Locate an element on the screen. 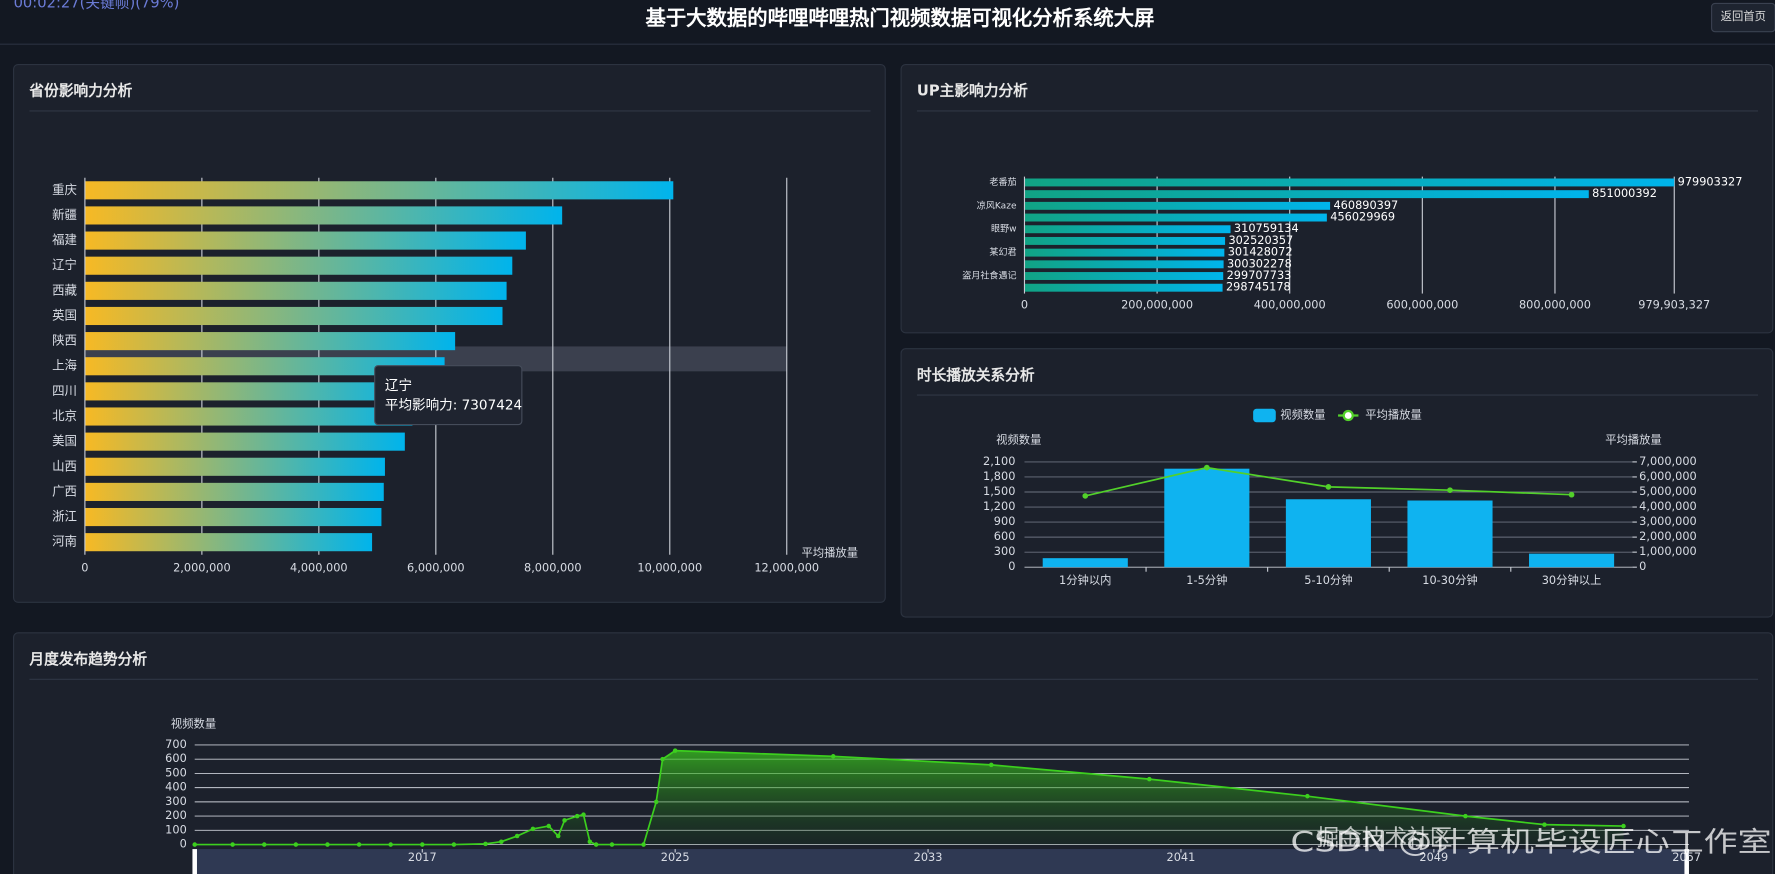  x-tick-label: 8,000,000 is located at coordinates (553, 567).